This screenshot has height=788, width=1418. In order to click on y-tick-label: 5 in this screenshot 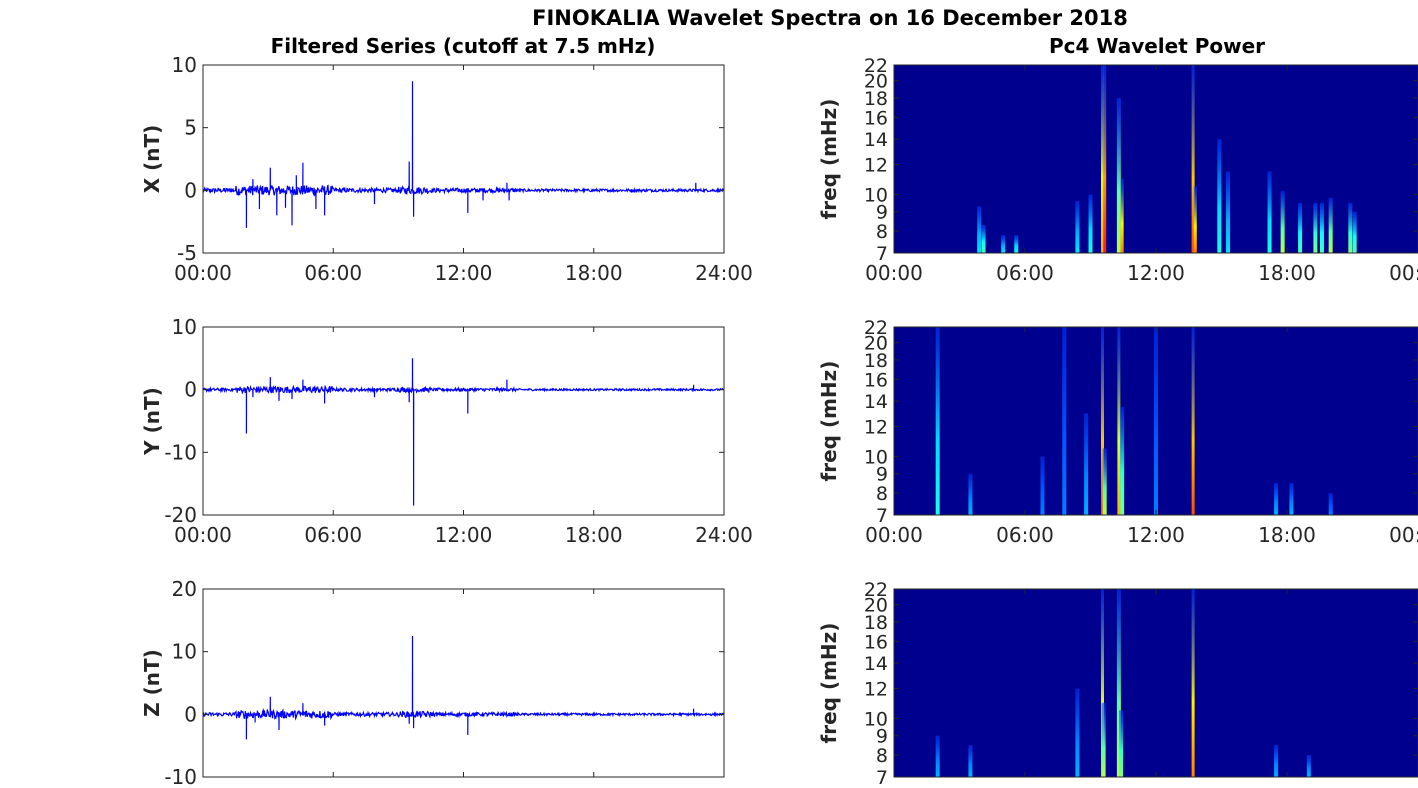, I will do `click(190, 128)`.